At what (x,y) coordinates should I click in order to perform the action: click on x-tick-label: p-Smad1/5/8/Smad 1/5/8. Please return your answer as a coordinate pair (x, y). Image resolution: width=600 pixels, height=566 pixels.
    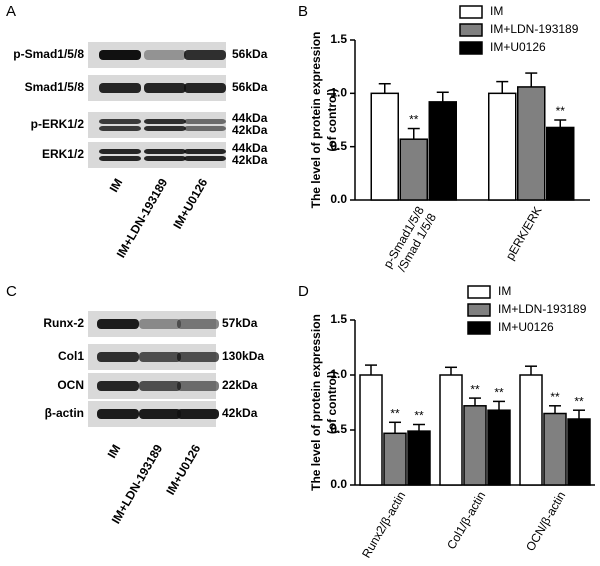
    Looking at the image, I should click on (410, 241).